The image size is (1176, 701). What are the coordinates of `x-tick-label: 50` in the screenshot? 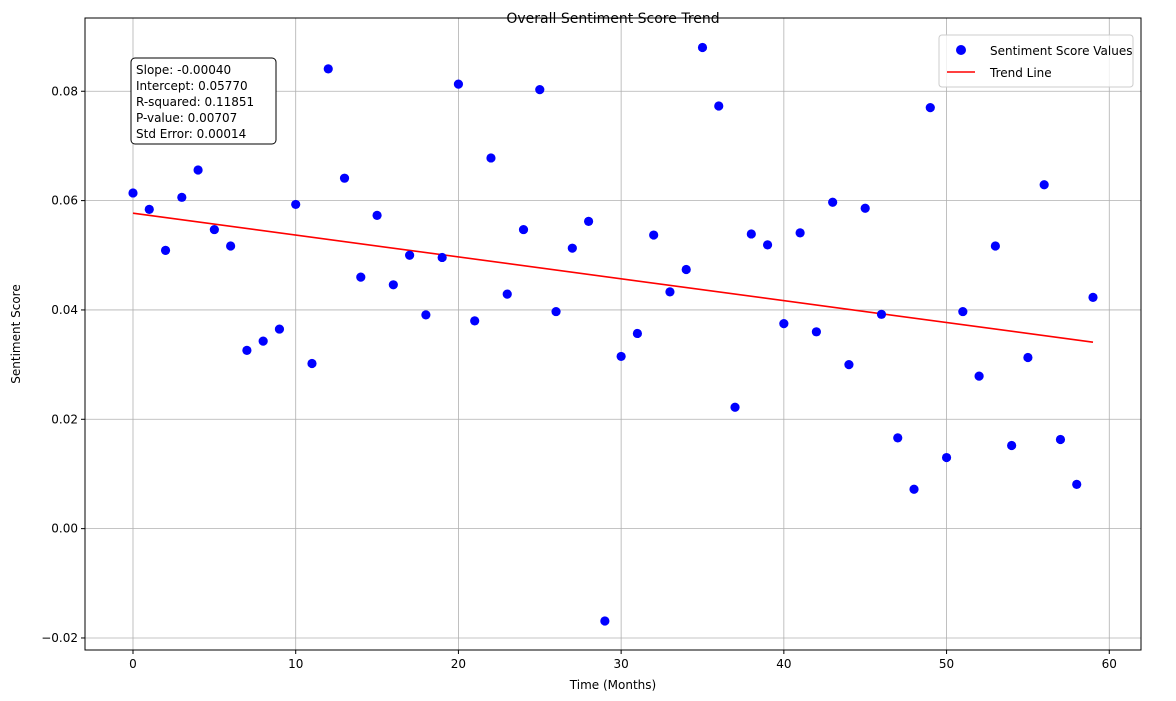 It's located at (946, 664).